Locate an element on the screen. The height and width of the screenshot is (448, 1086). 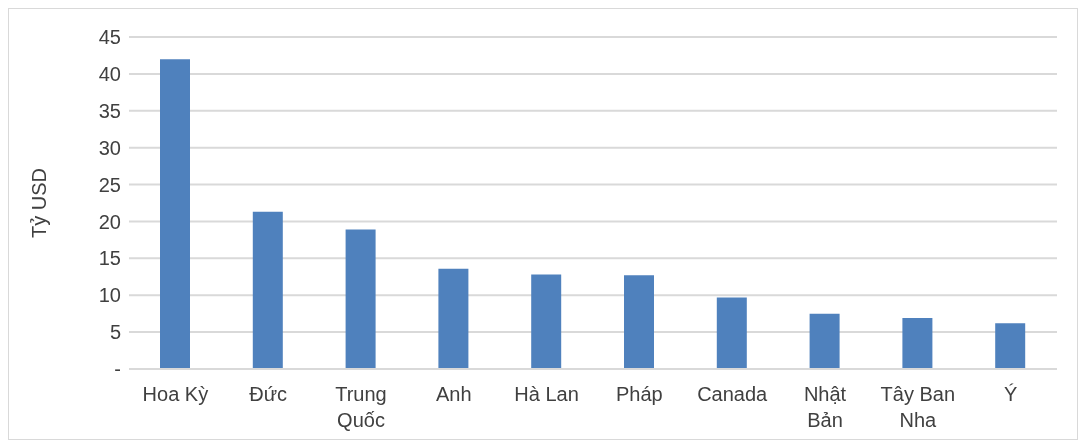
y-tick-label: 30 is located at coordinates (109, 147).